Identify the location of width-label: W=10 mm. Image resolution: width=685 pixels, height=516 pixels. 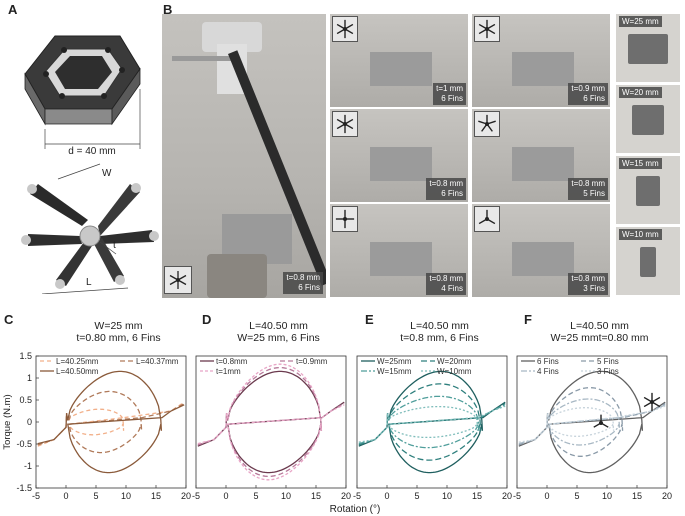
(640, 234).